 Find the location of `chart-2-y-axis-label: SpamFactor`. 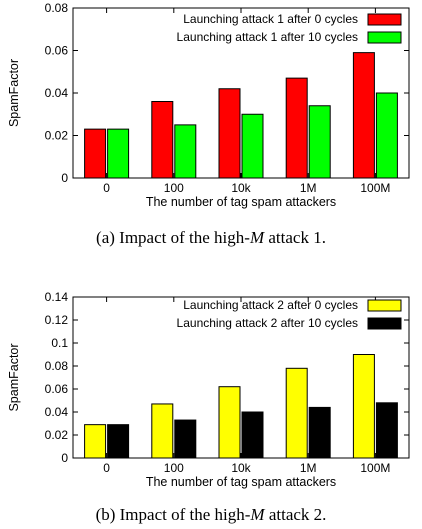

chart-2-y-axis-label: SpamFactor is located at coordinates (14, 377).